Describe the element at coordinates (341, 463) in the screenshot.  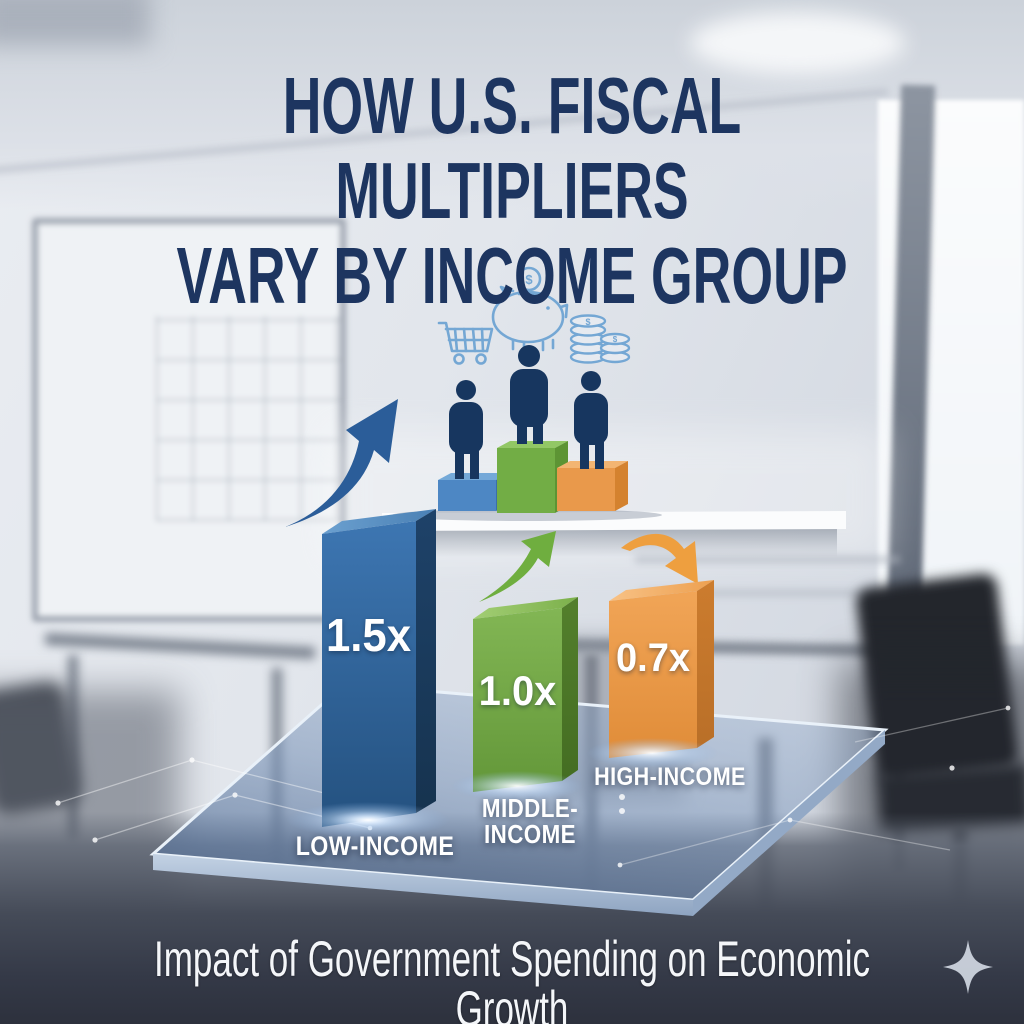
I see `blue-growth-arrow-icon` at that location.